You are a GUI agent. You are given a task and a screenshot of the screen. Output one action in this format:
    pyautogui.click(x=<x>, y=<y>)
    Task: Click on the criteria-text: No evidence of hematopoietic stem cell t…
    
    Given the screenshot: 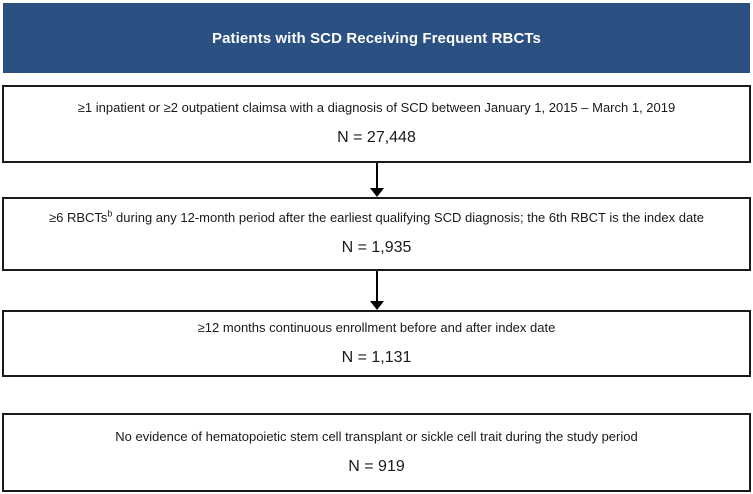 What is the action you would take?
    pyautogui.click(x=376, y=436)
    